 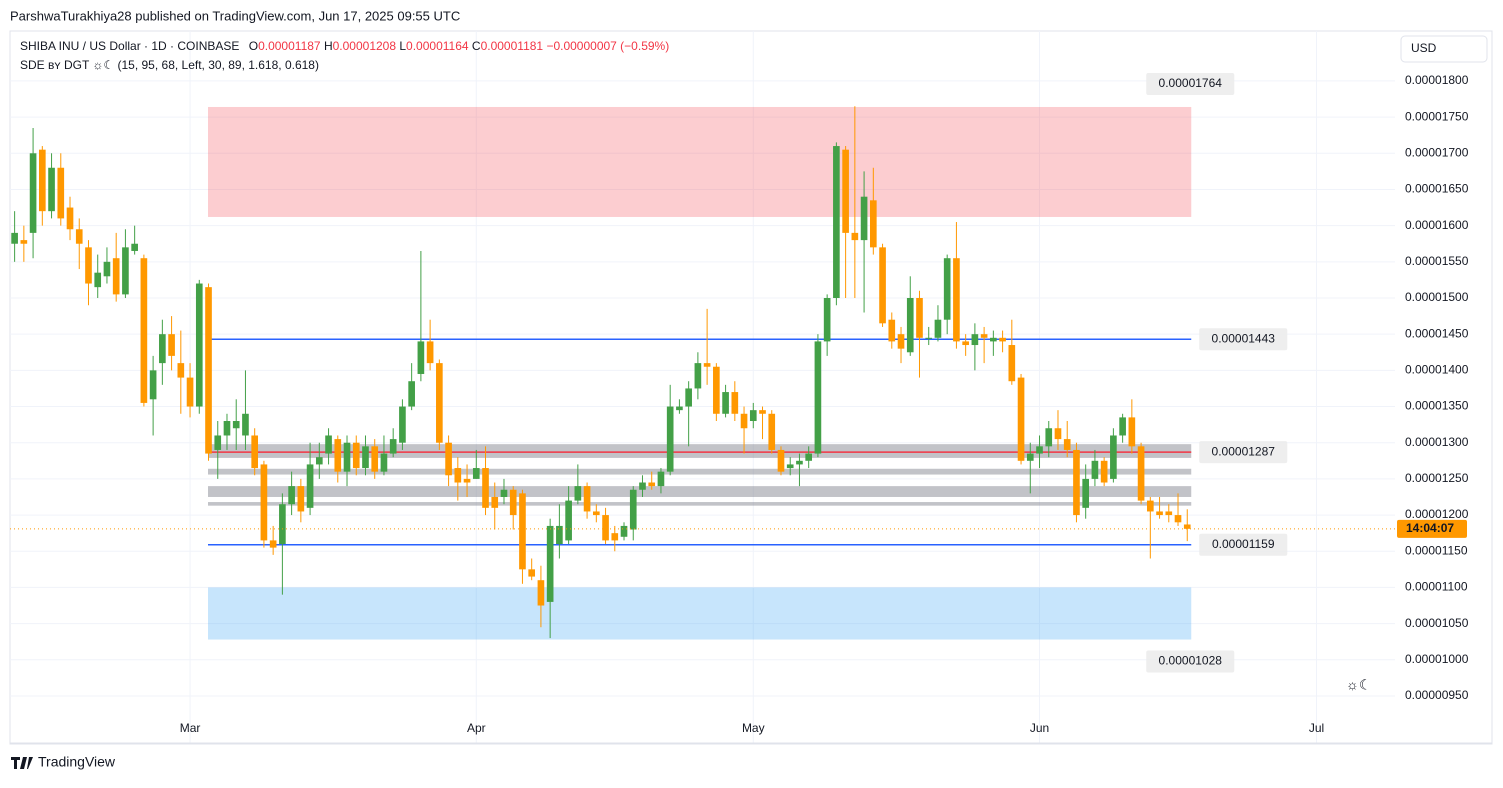 I want to click on currency: USD, so click(x=1424, y=48).